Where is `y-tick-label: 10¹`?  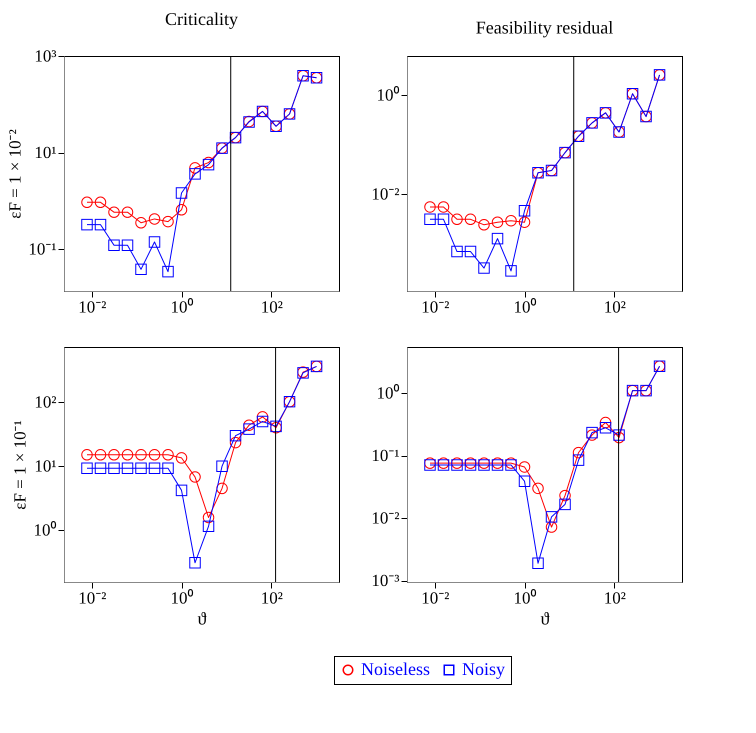
y-tick-label: 10¹ is located at coordinates (45, 152).